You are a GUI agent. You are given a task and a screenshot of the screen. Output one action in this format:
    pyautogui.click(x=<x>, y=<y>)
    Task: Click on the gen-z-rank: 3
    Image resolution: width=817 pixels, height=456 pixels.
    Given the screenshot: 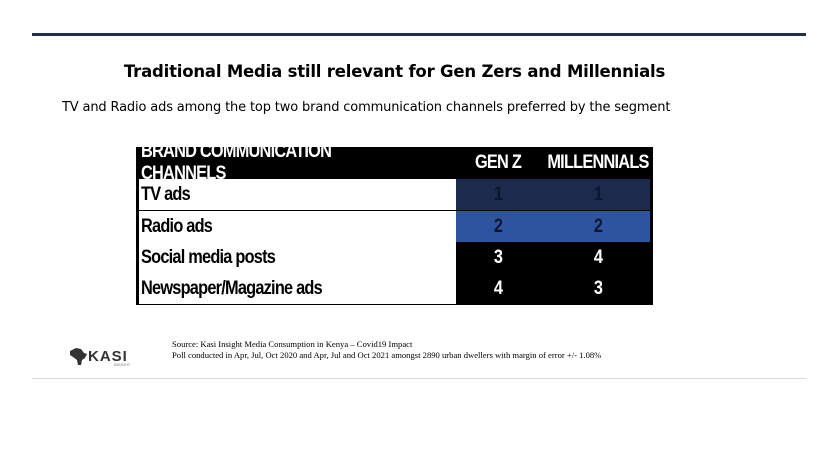 What is the action you would take?
    pyautogui.click(x=498, y=257)
    